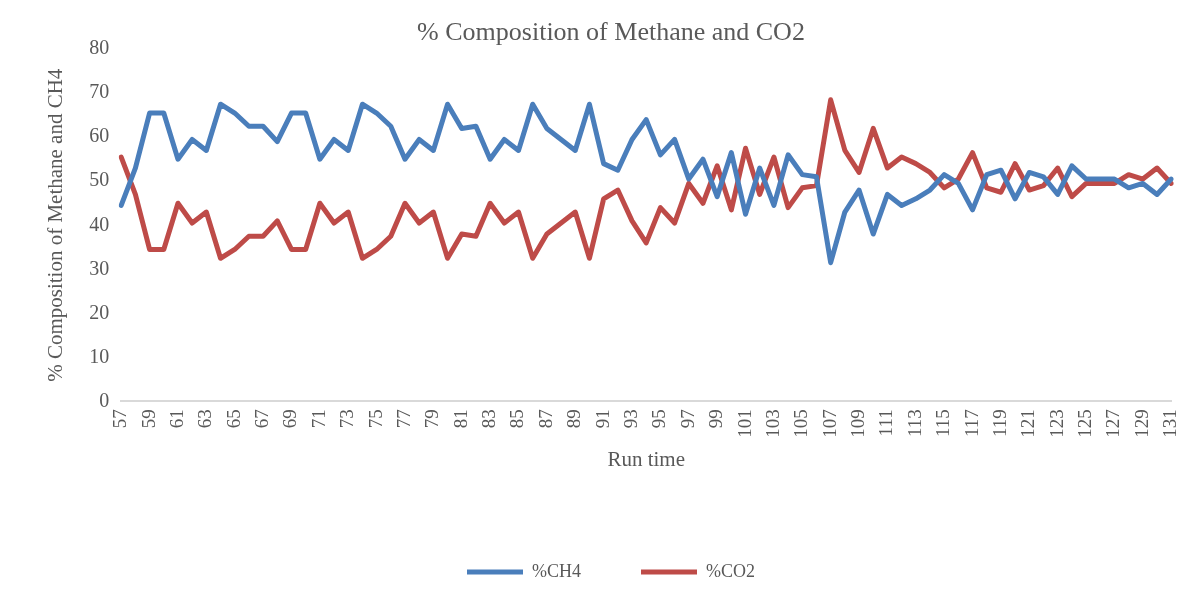 The image size is (1202, 601). Describe the element at coordinates (630, 419) in the screenshot. I see `x-tick-label: 93` at that location.